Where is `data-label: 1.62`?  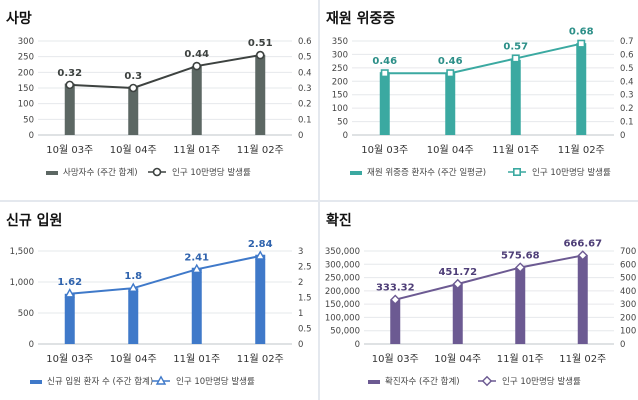 data-label: 1.62 is located at coordinates (69, 282).